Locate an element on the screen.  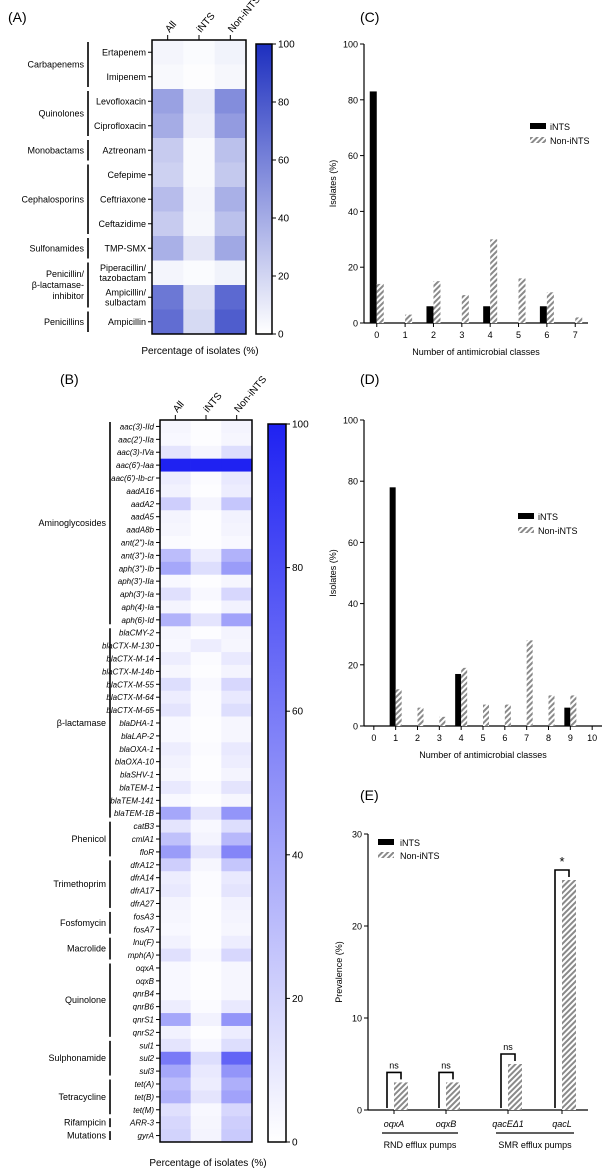
x-tick-label: 2 is located at coordinates (417, 738).